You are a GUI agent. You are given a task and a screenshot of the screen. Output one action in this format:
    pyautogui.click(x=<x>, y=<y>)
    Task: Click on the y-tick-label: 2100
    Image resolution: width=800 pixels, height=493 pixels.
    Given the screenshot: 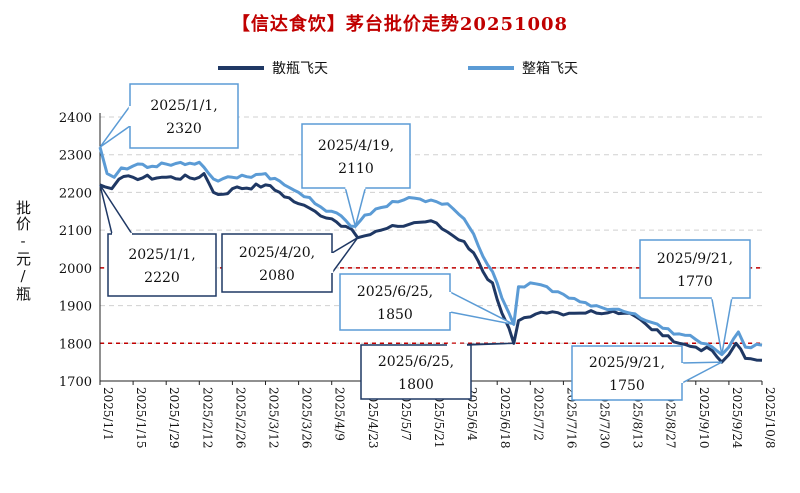 What is the action you would take?
    pyautogui.click(x=75, y=231)
    